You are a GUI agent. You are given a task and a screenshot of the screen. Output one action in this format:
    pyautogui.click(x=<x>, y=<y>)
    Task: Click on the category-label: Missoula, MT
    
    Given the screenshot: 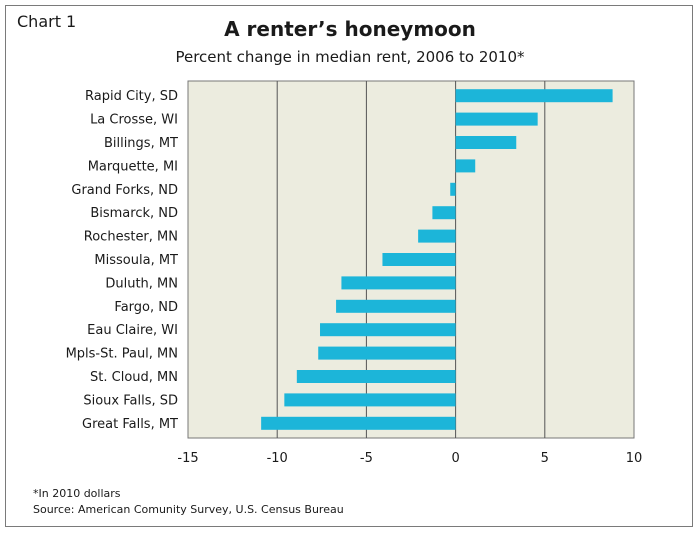 What is the action you would take?
    pyautogui.click(x=136, y=260)
    